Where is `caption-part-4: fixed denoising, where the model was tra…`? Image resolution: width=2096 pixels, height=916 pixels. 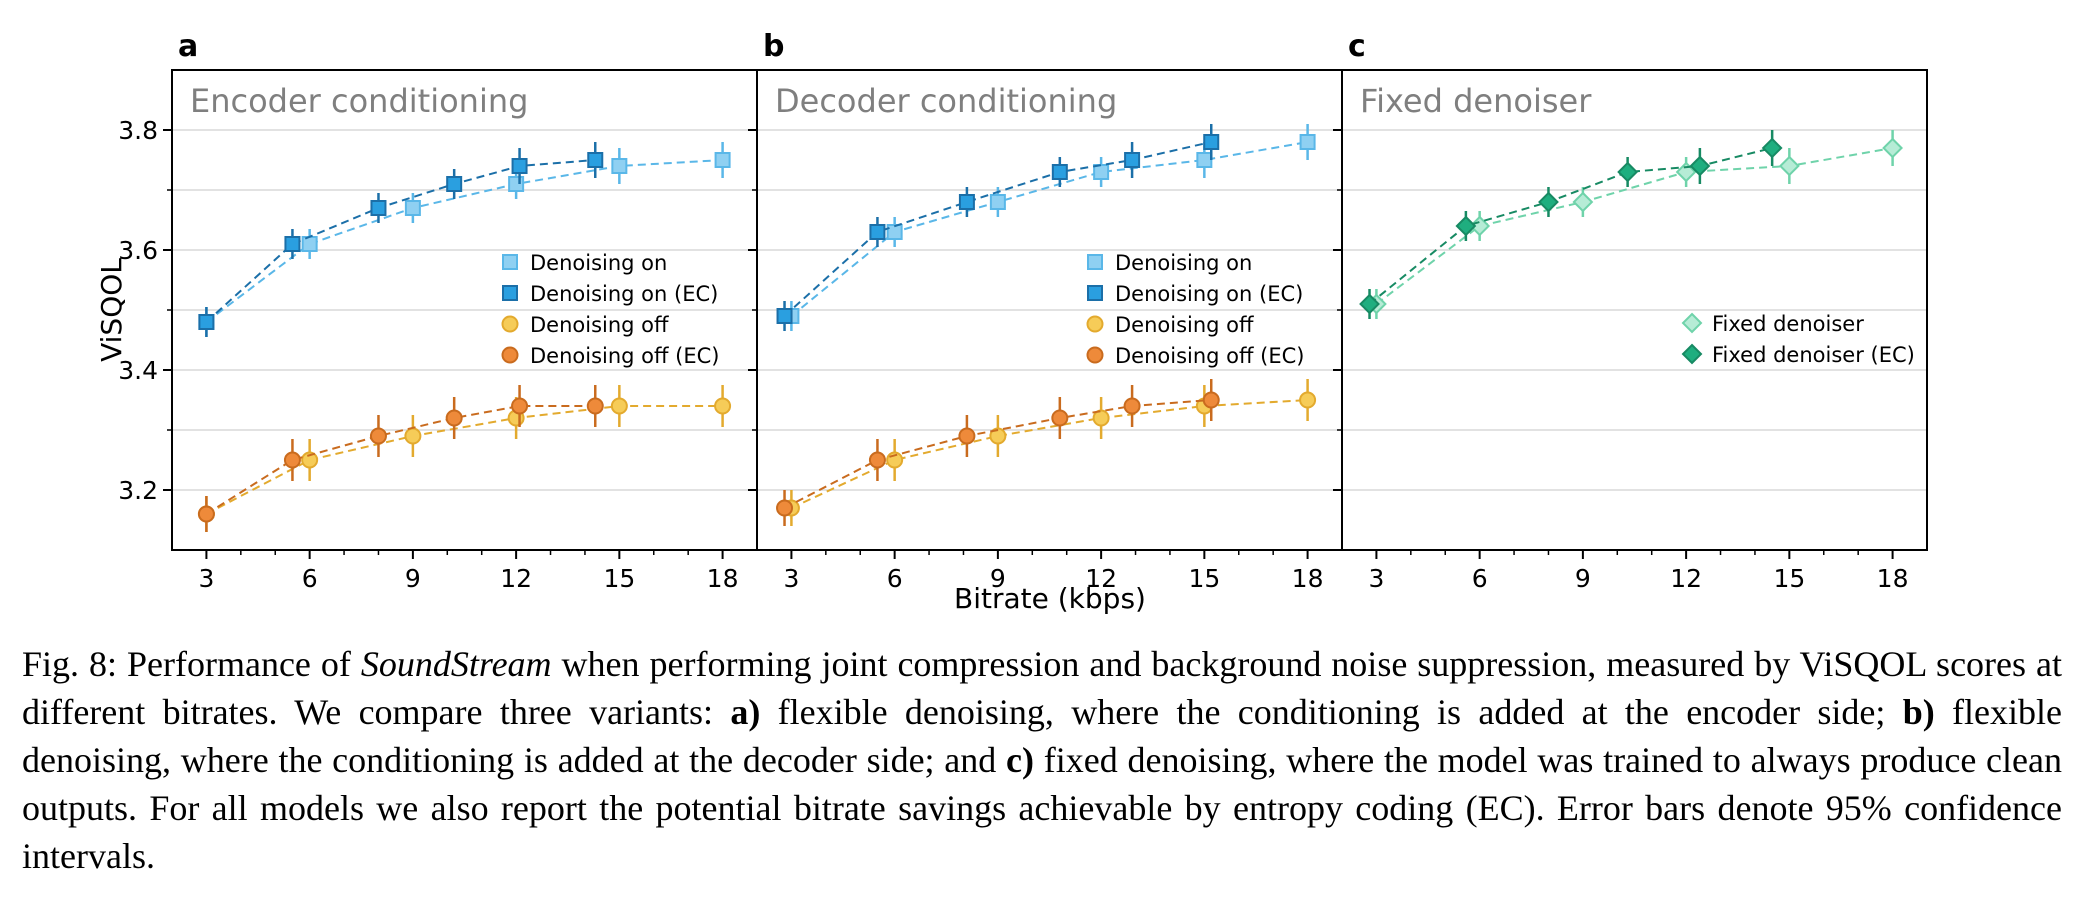 caption-part-4: fixed denoising, where the model was tra… is located at coordinates (1042, 808).